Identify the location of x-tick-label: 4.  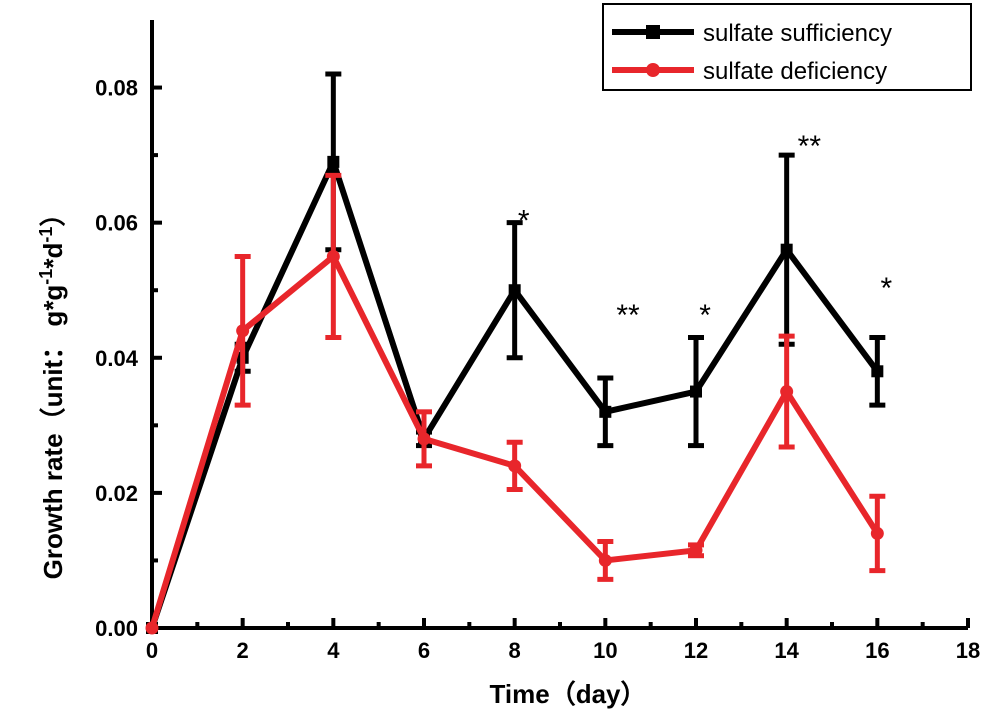
(333, 650).